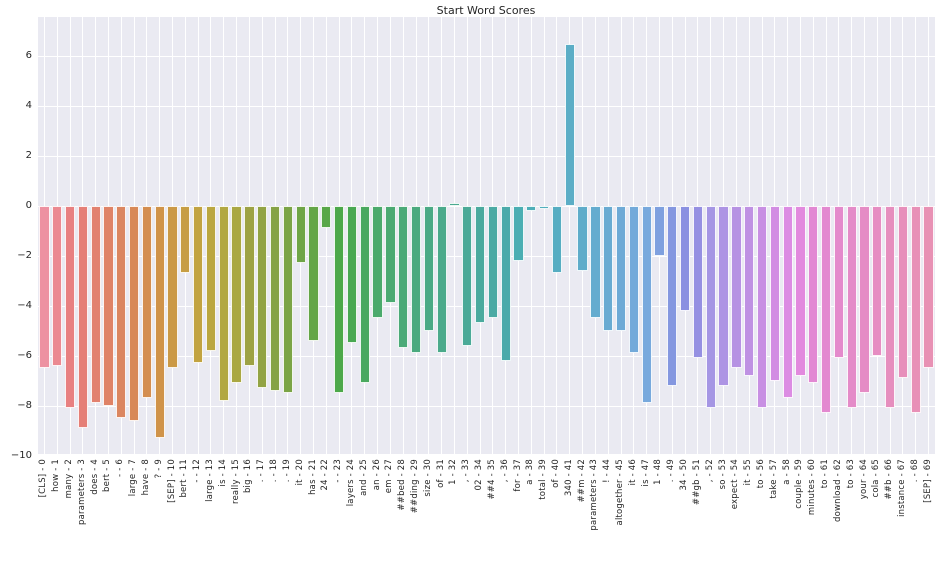  Describe the element at coordinates (530, 472) in the screenshot. I see `x-tick-label: a - 38` at that location.